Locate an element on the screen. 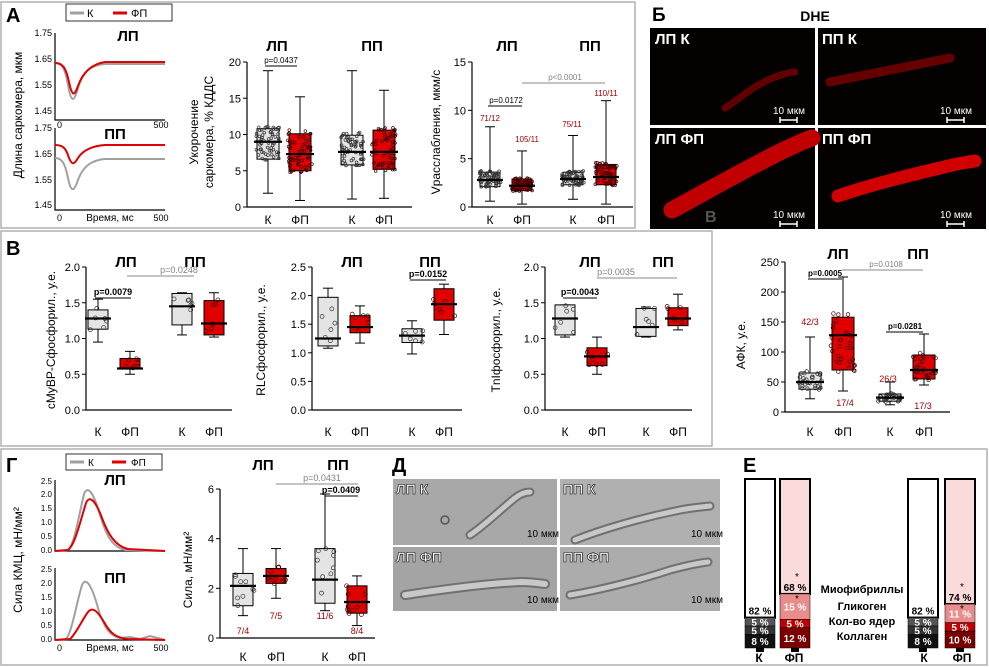  y-tick-label: 15 is located at coordinates (460, 63).